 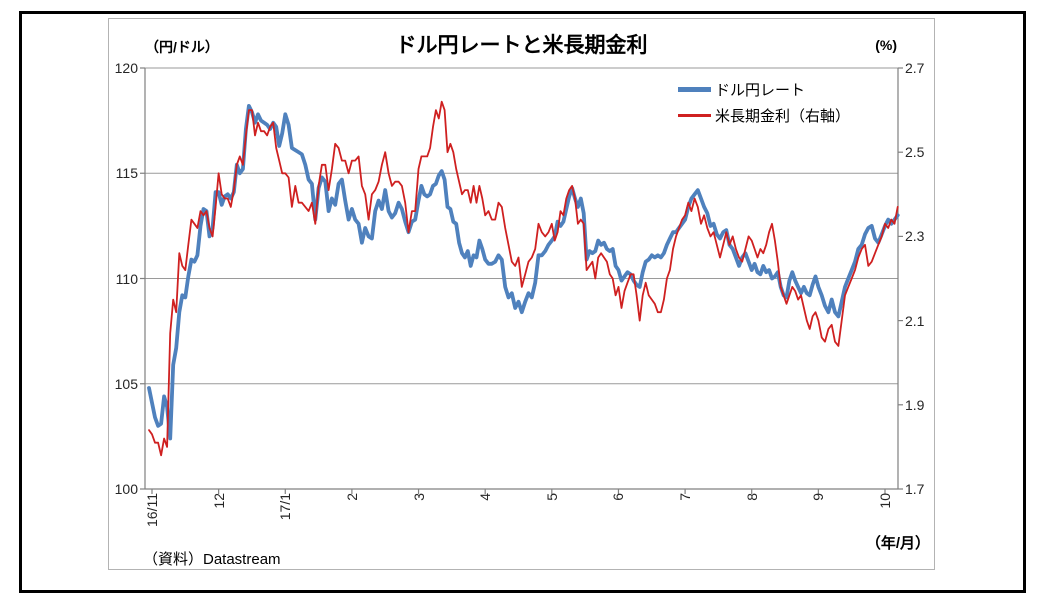 What do you see at coordinates (126, 173) in the screenshot?
I see `left-axis-tick-label: 115` at bounding box center [126, 173].